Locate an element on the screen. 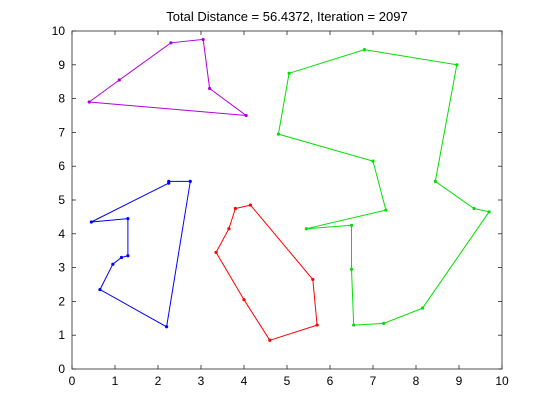 Image resolution: width=554 pixels, height=420 pixels. x-tick-label: 4 is located at coordinates (244, 381).